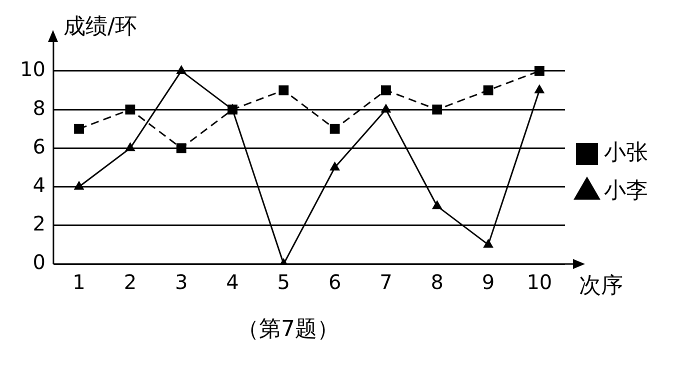 The width and height of the screenshot is (679, 367). What do you see at coordinates (488, 282) in the screenshot?
I see `x-tick-label: 9` at bounding box center [488, 282].